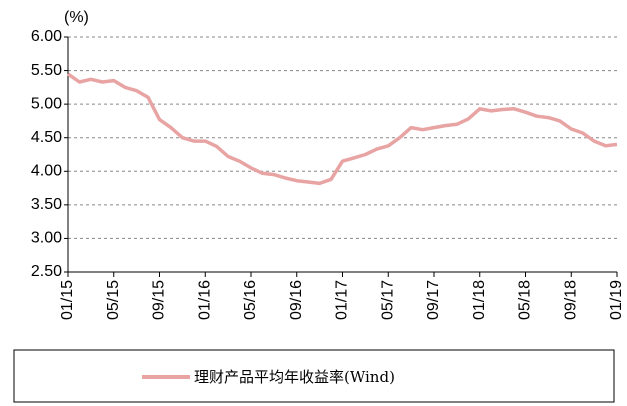 The height and width of the screenshot is (406, 627). Describe the element at coordinates (250, 300) in the screenshot. I see `x-tick-label: 05/16` at that location.